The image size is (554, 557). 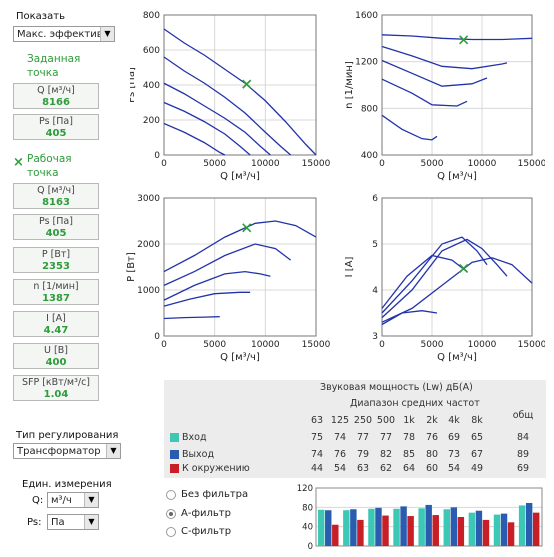 What do you see at coordinates (386, 468) in the screenshot?
I see `sound-value-cell: 62` at bounding box center [386, 468].